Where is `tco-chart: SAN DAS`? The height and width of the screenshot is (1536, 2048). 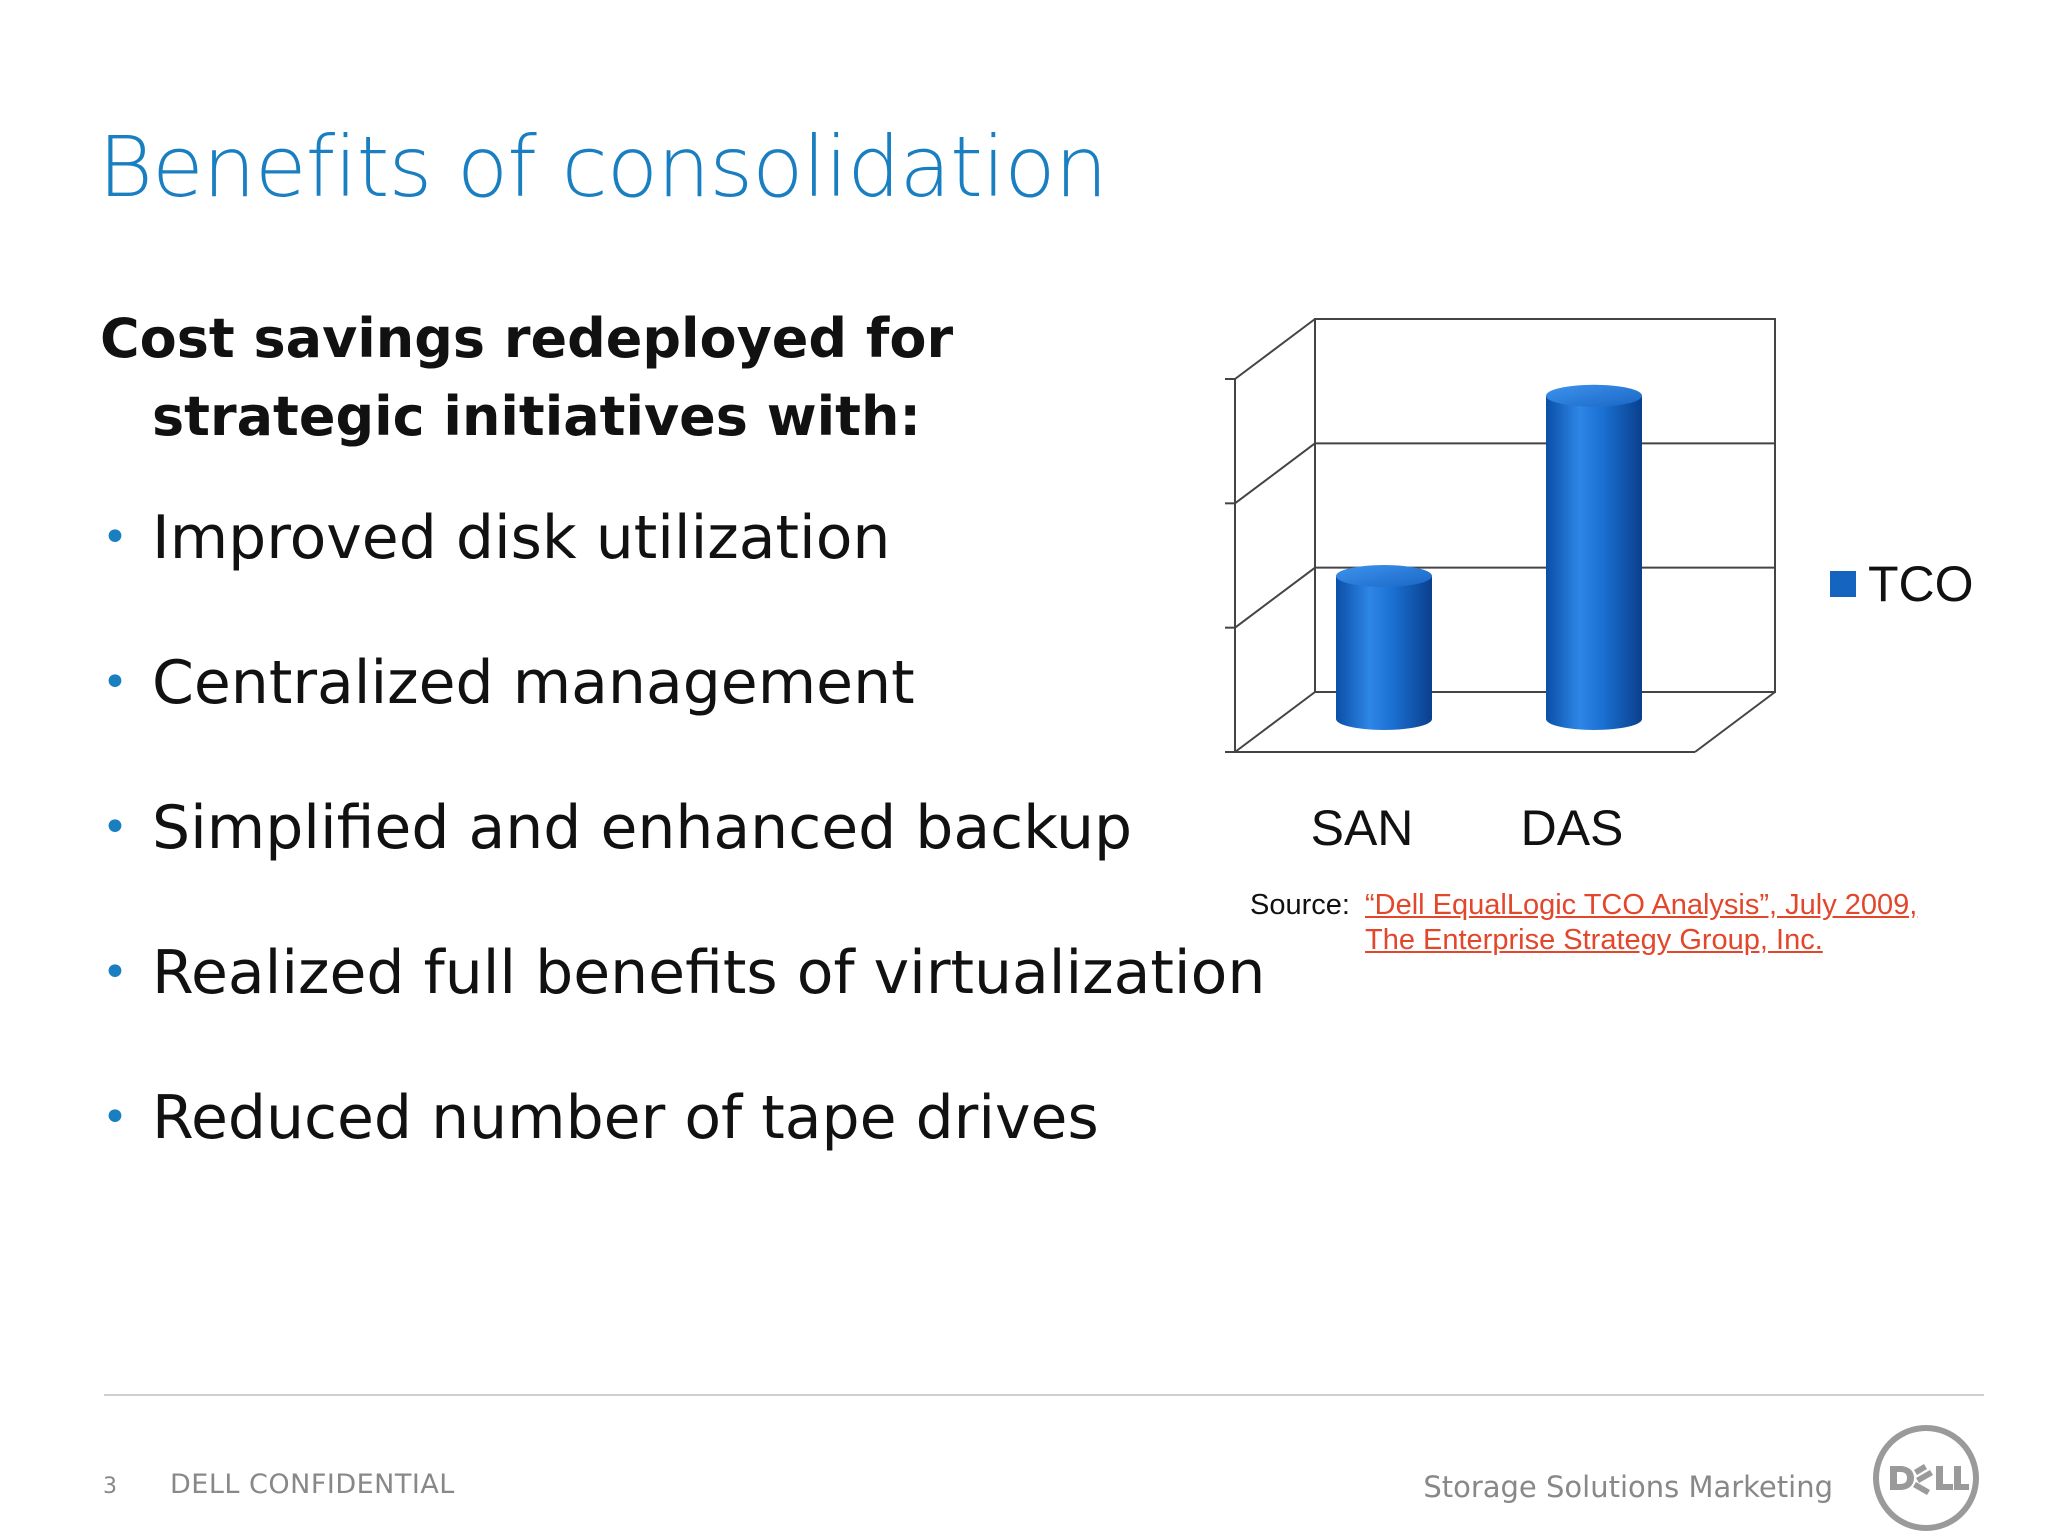 tco-chart: SAN DAS is located at coordinates (1500, 587).